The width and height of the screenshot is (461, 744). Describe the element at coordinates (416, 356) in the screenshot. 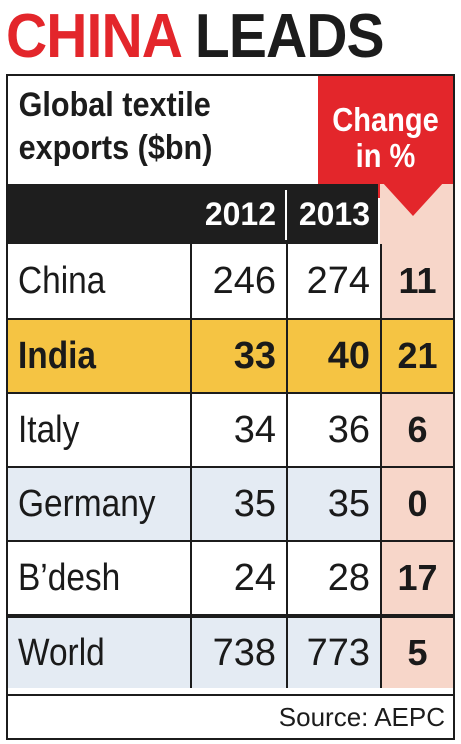

I see `change-percent: 21` at that location.